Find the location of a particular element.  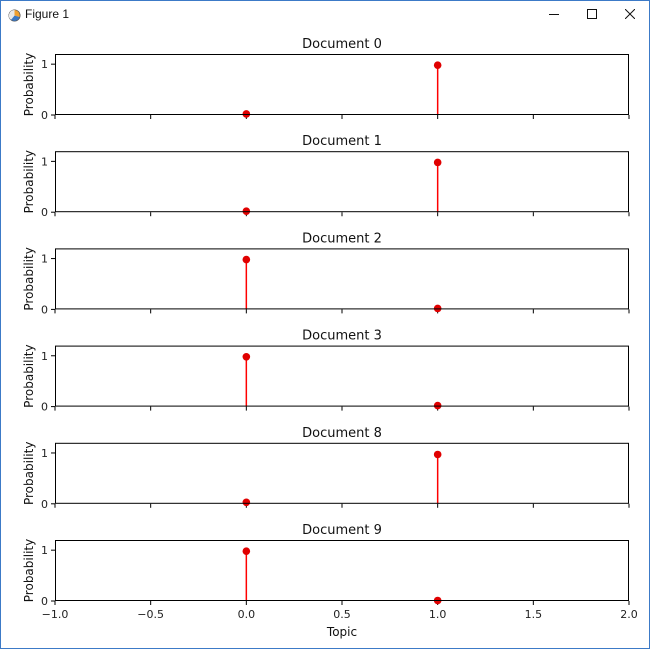

x-tick-label: −1.0 is located at coordinates (55, 614).